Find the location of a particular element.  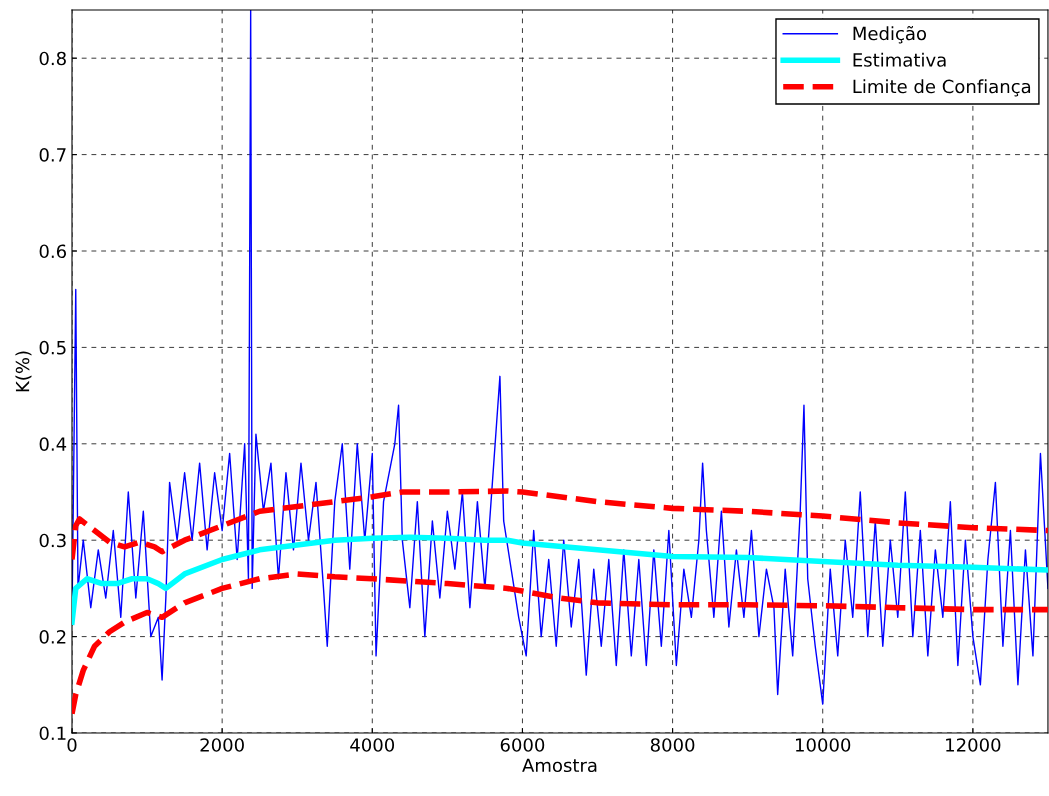

x-tick-label: 2000 is located at coordinates (222, 745).